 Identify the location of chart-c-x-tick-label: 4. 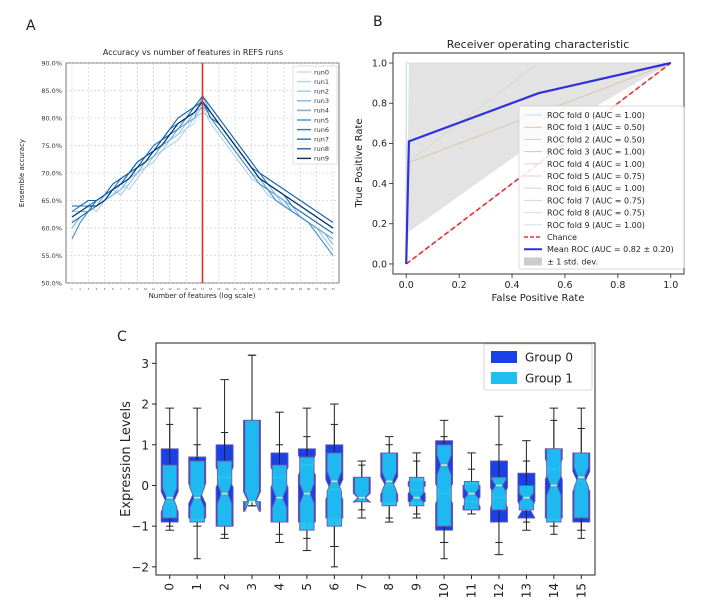
(279, 587).